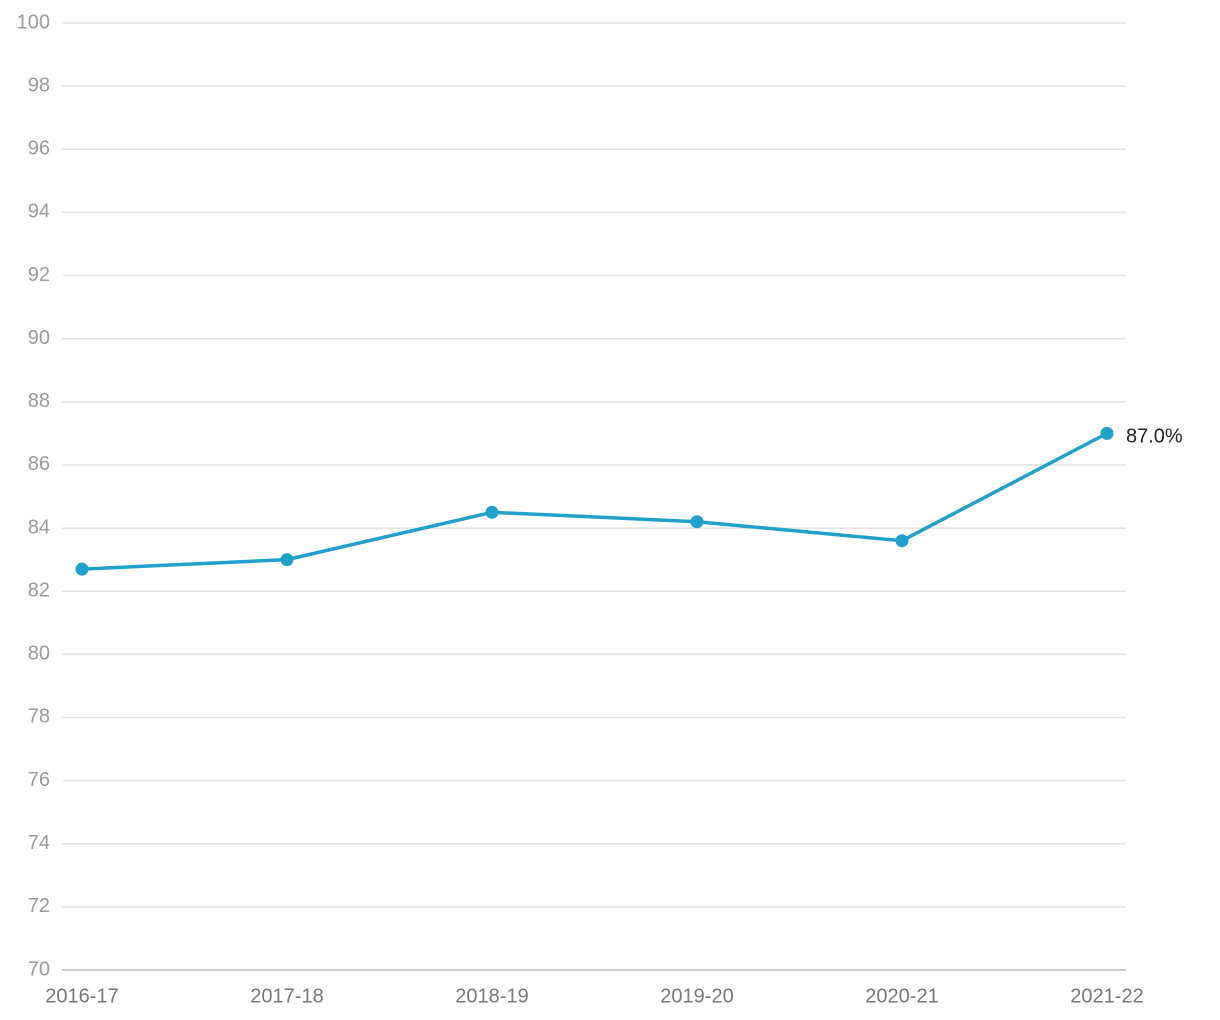  What do you see at coordinates (1154, 437) in the screenshot?
I see `value-label: 87.0%` at bounding box center [1154, 437].